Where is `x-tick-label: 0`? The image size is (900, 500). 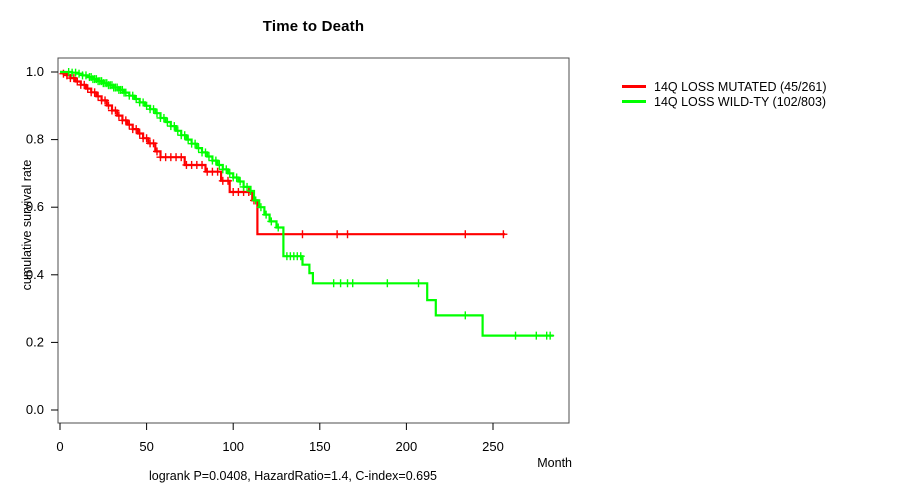 x-tick-label: 0 is located at coordinates (59, 446).